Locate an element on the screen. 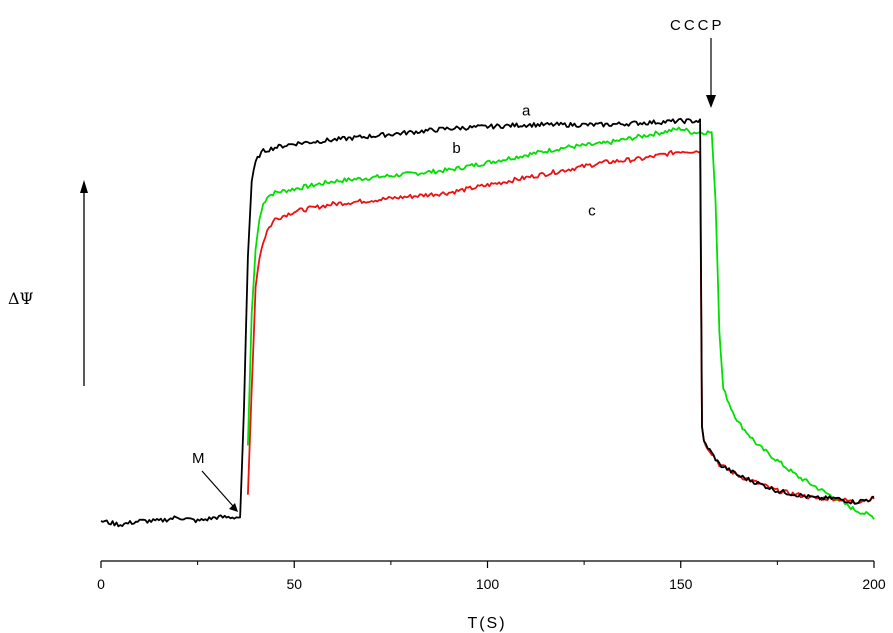 This screenshot has height=633, width=893. x-tick-label: 0 is located at coordinates (101, 584).